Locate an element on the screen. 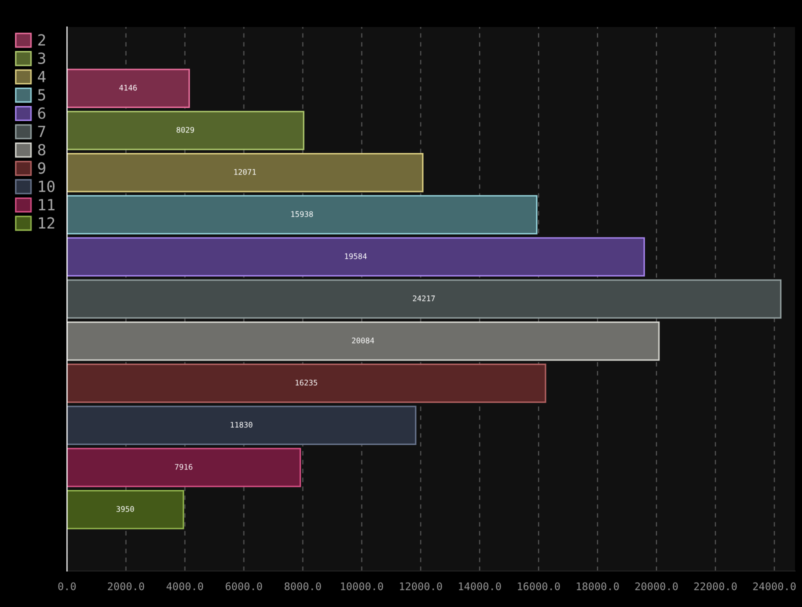 Image resolution: width=802 pixels, height=607 pixels. x-tick-label: 8000.0 is located at coordinates (302, 586).